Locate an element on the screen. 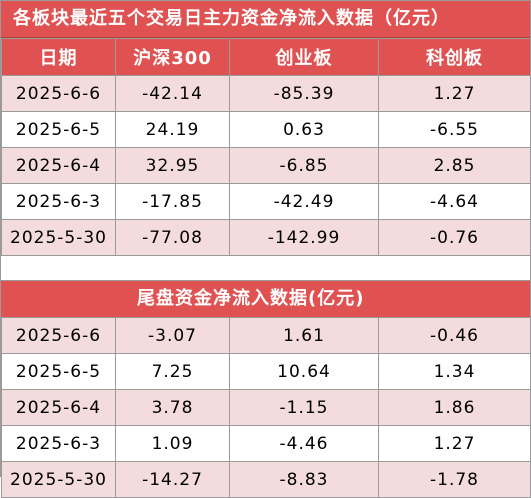 The width and height of the screenshot is (531, 498). section1-title: 各板块最近五个交易日主力资金净流入数据（亿元） is located at coordinates (265, 19).